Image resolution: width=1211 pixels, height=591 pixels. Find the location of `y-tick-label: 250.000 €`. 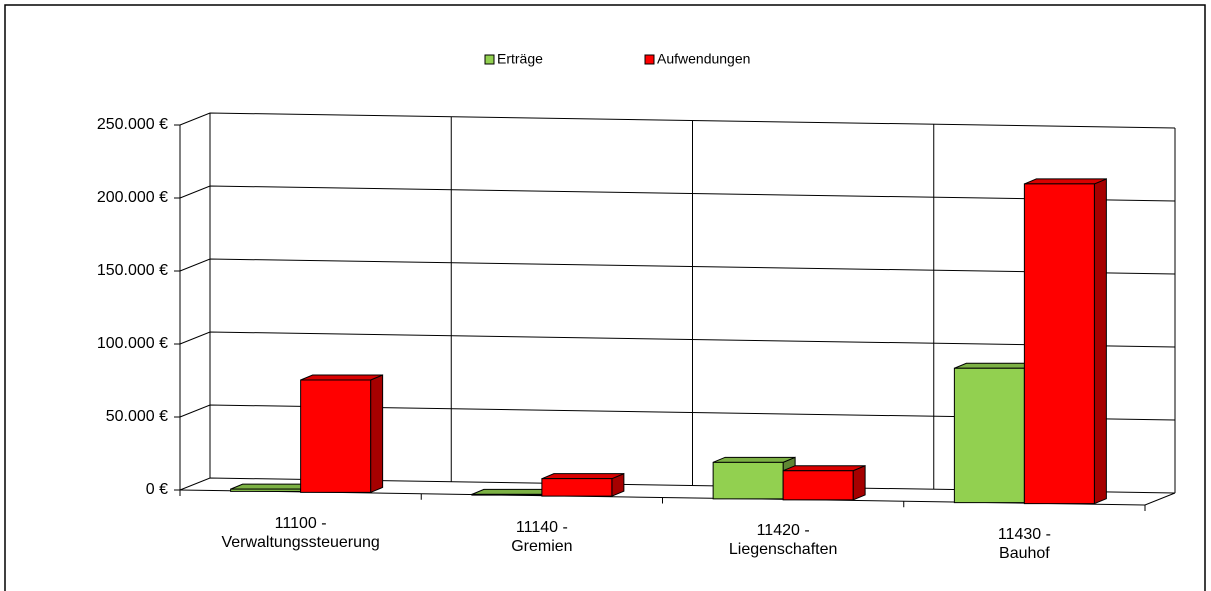

y-tick-label: 250.000 € is located at coordinates (132, 124).